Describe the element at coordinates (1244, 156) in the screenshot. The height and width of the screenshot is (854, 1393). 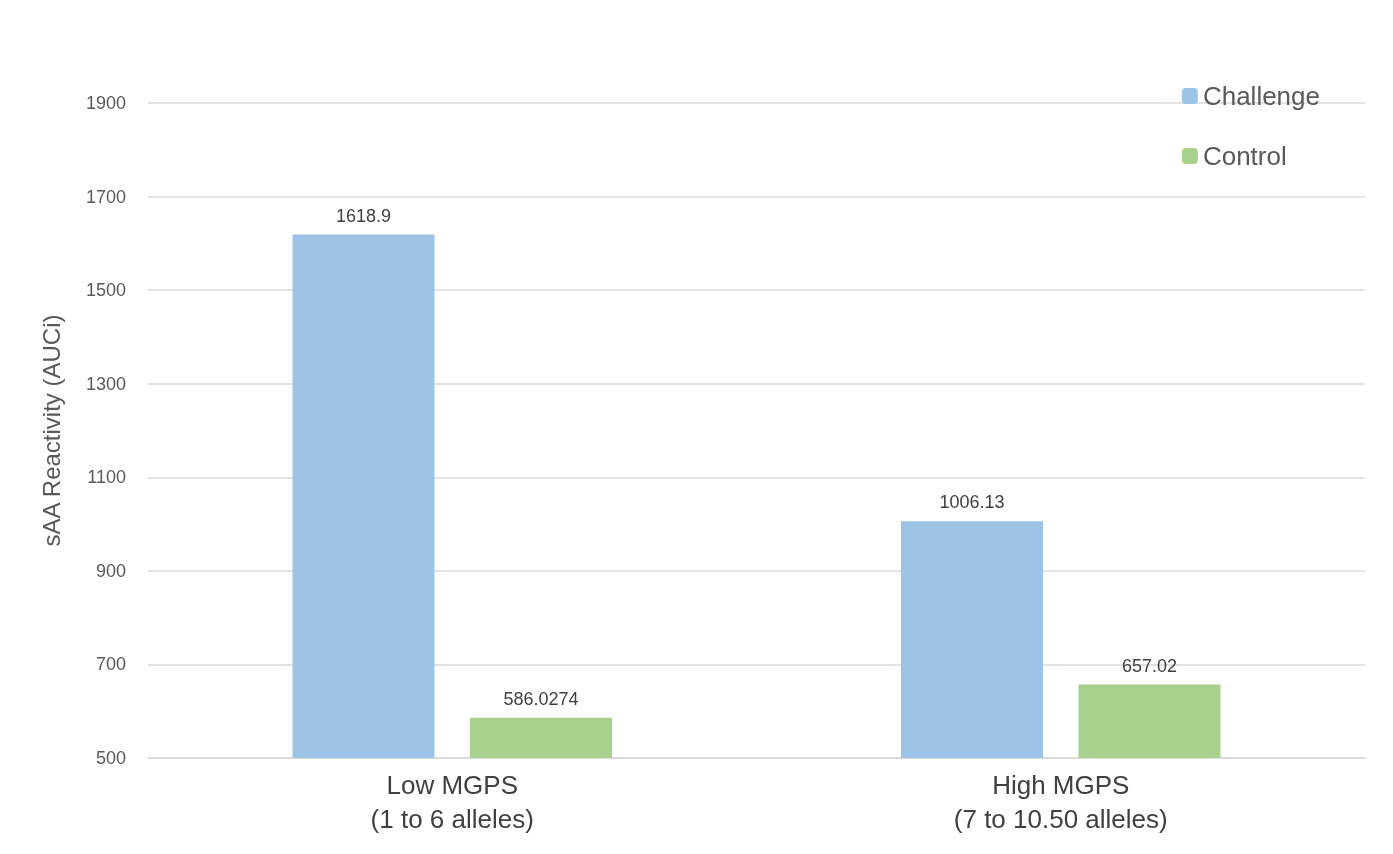
I see `legend-label: Control` at that location.